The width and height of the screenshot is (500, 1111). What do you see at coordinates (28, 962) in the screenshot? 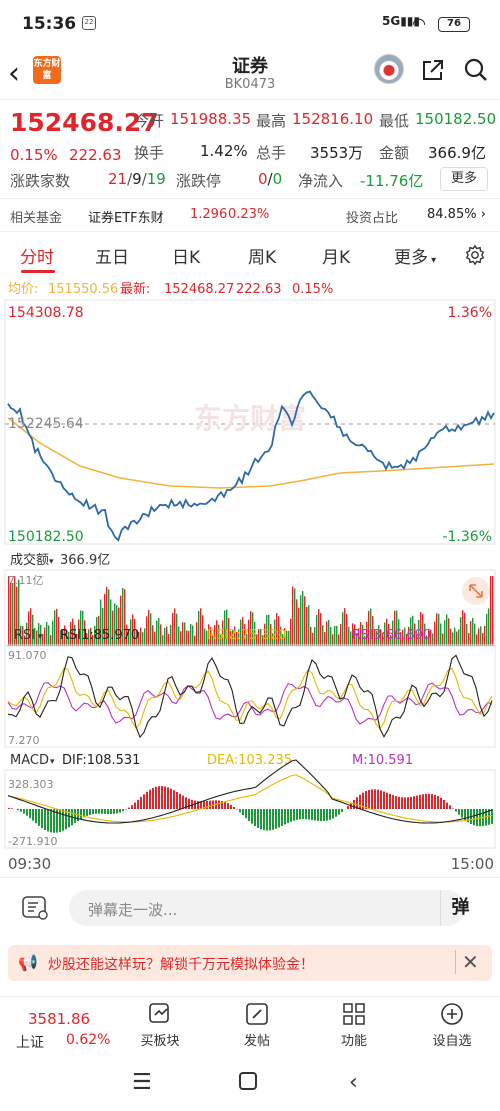
I see `megaphone-icon: 📢` at bounding box center [28, 962].